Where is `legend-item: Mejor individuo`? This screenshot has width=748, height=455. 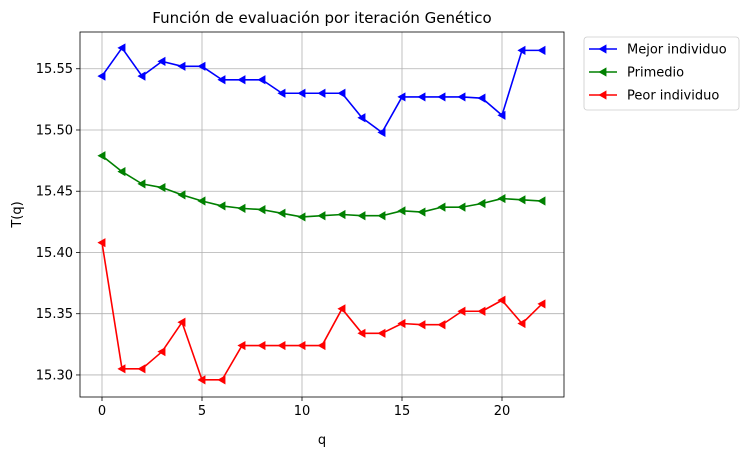 legend-item: Mejor individuo is located at coordinates (658, 50).